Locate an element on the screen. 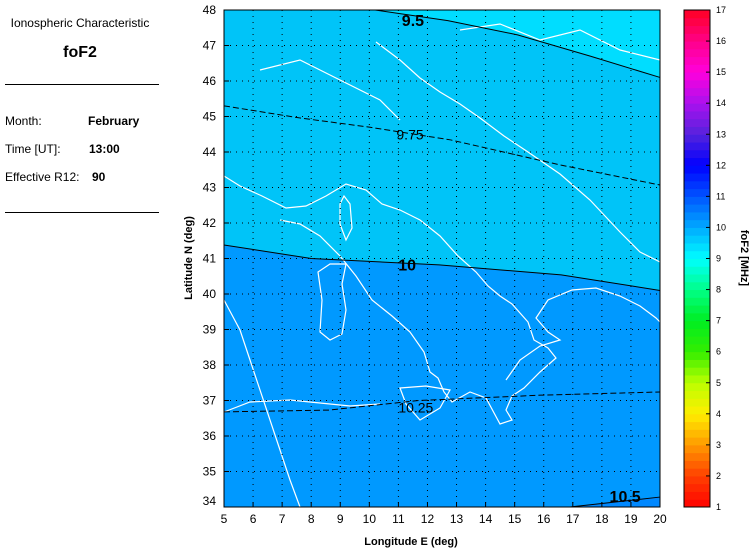 The width and height of the screenshot is (755, 551). colorbar-tick-label: 16 is located at coordinates (721, 41).